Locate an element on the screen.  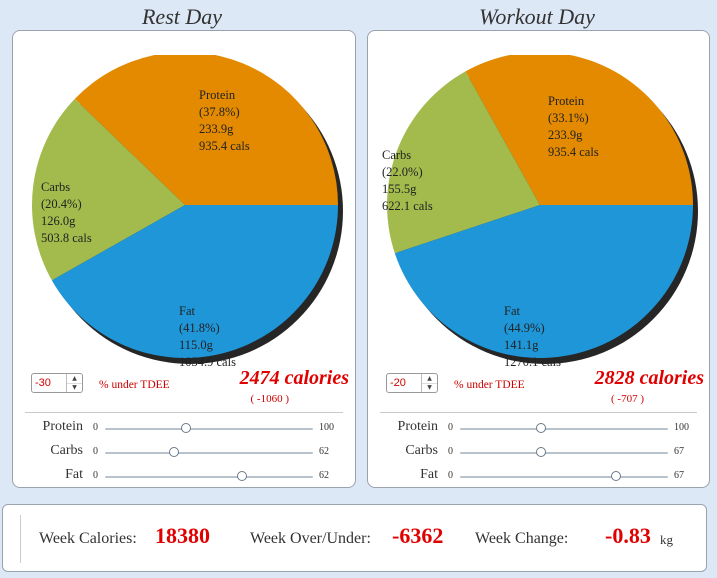
pie-label-fat: Fat (41.8%) 115.0g 1034.9 cals is located at coordinates (207, 336).